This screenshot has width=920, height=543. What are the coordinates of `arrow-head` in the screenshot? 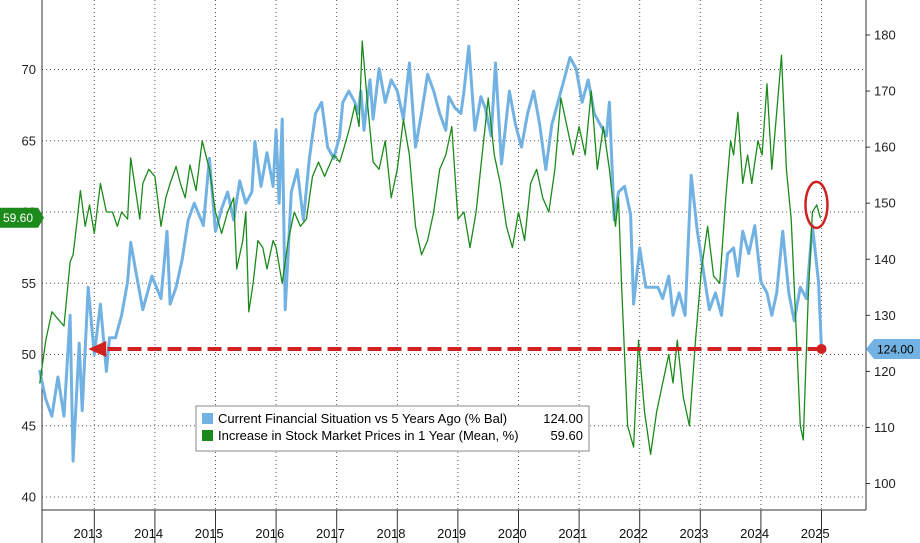 It's located at (97, 348).